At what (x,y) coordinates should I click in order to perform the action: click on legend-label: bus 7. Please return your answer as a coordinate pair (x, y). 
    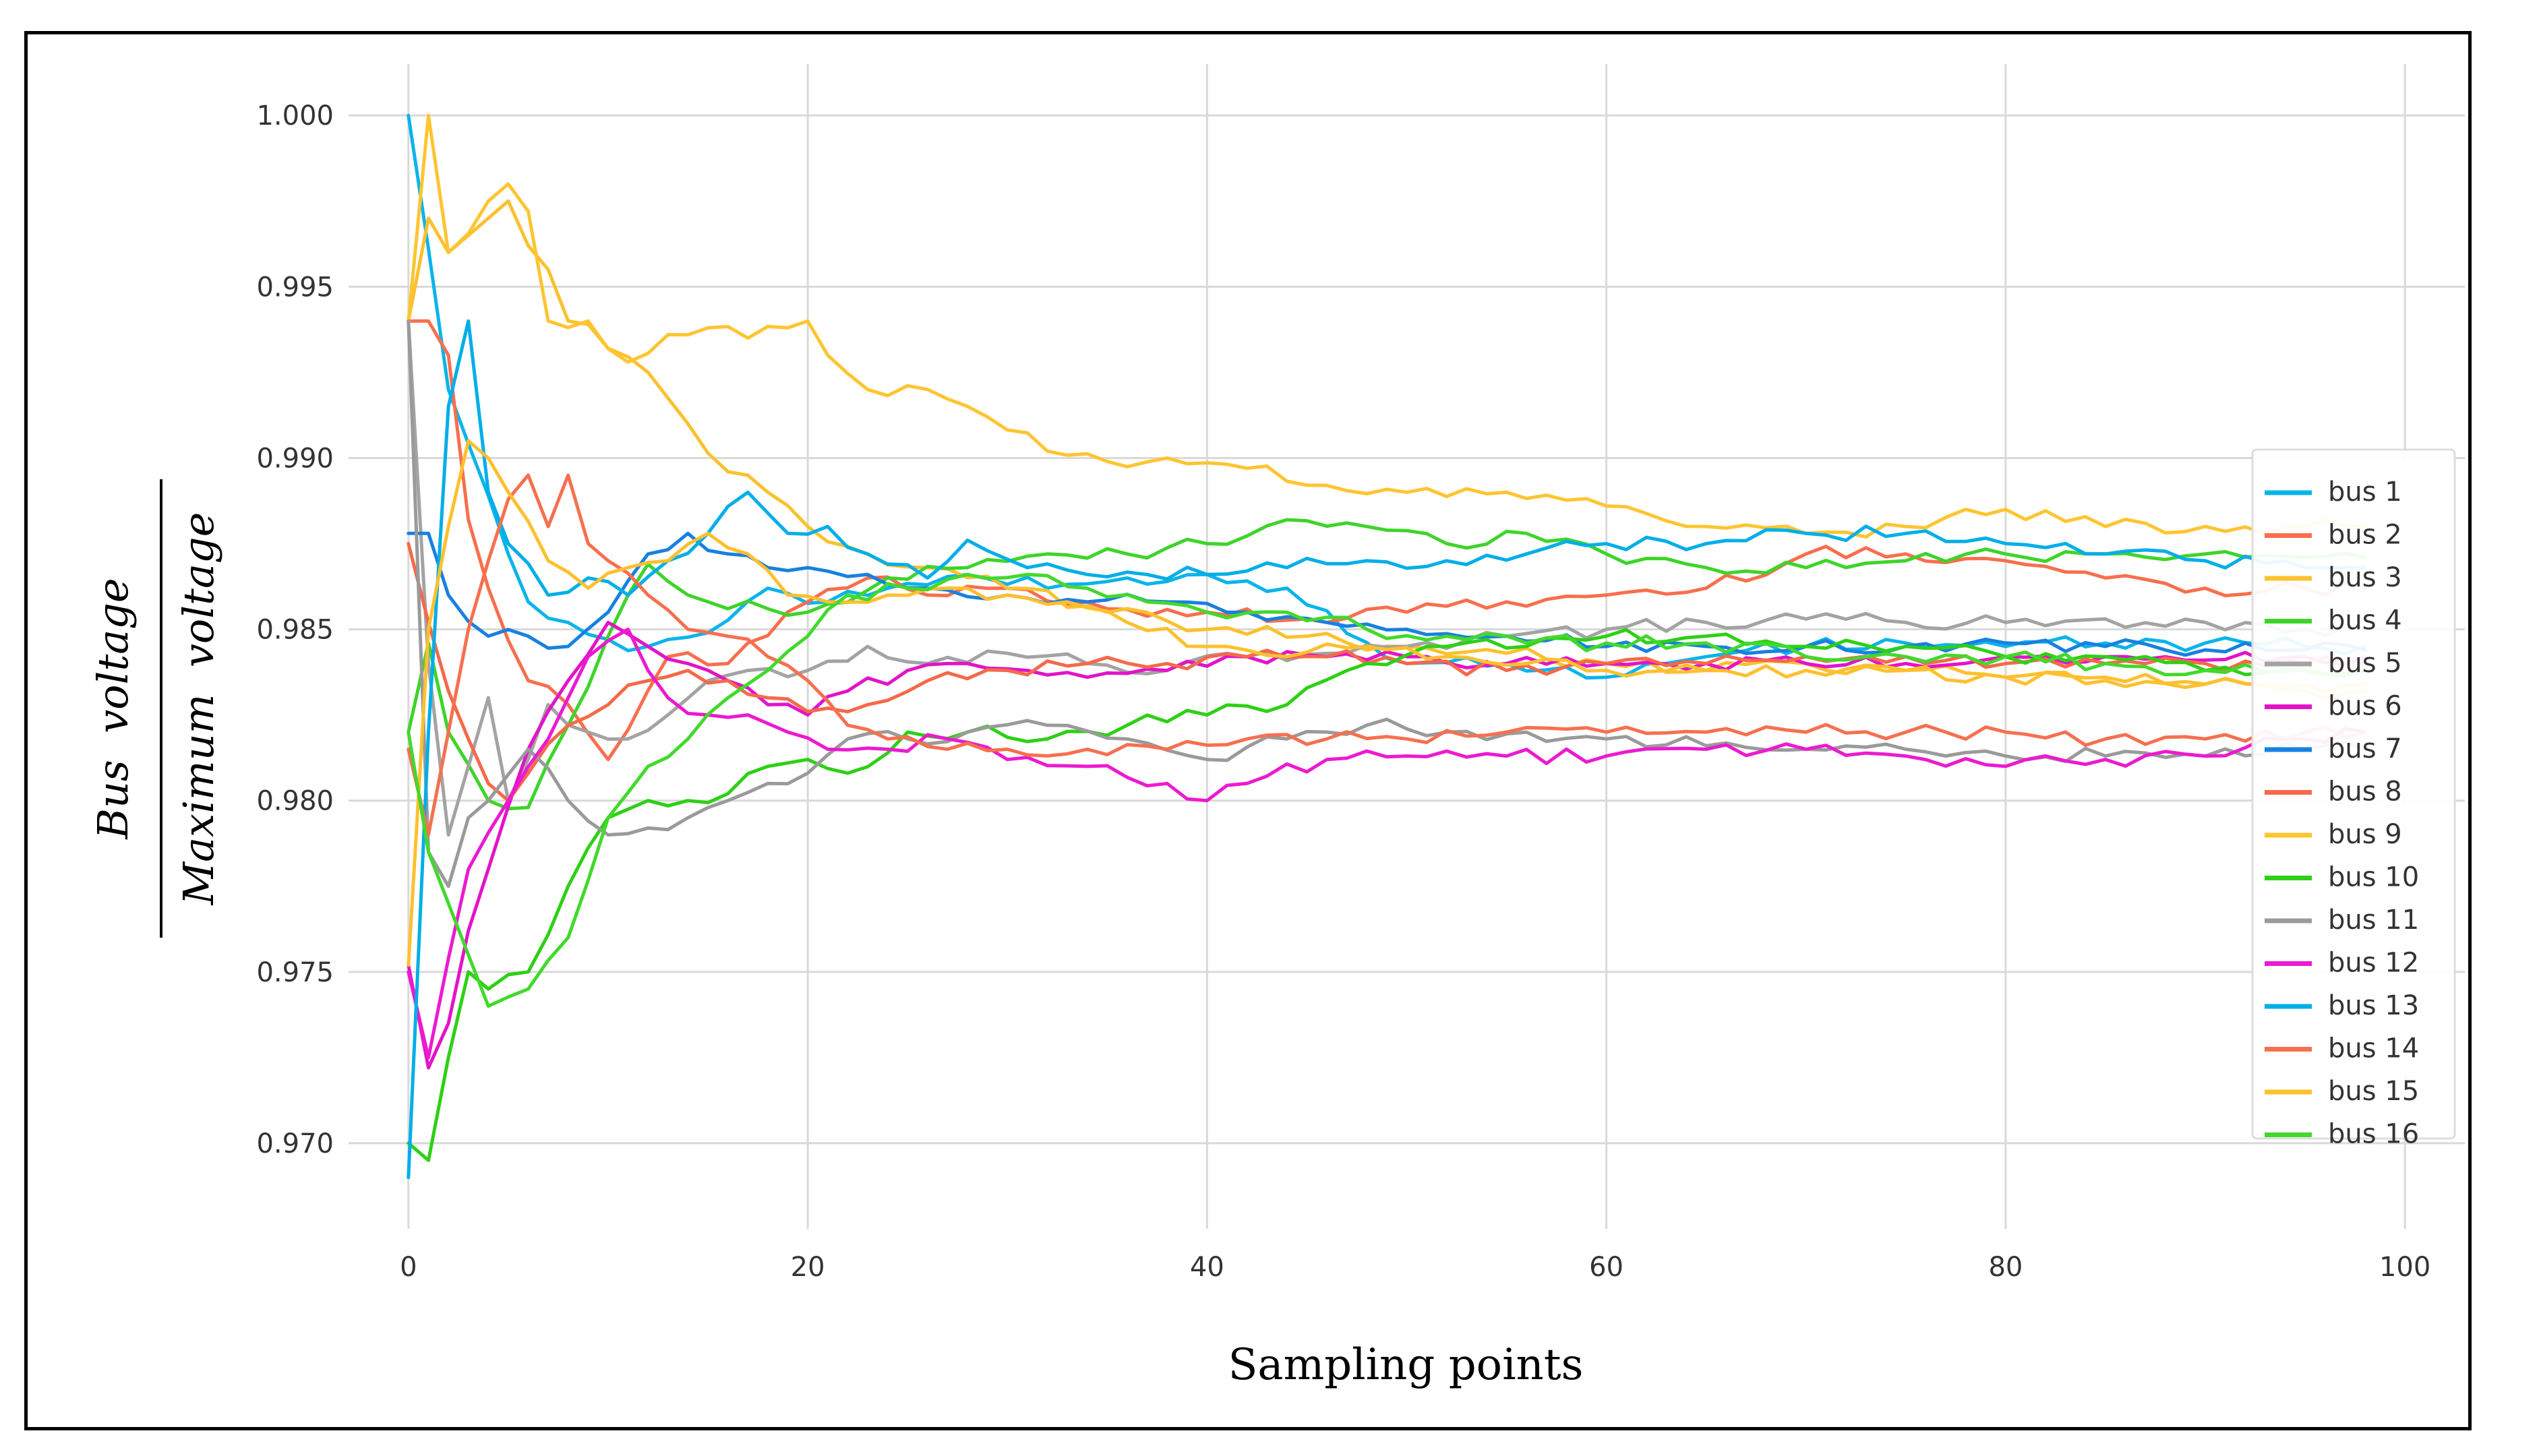
    Looking at the image, I should click on (2365, 749).